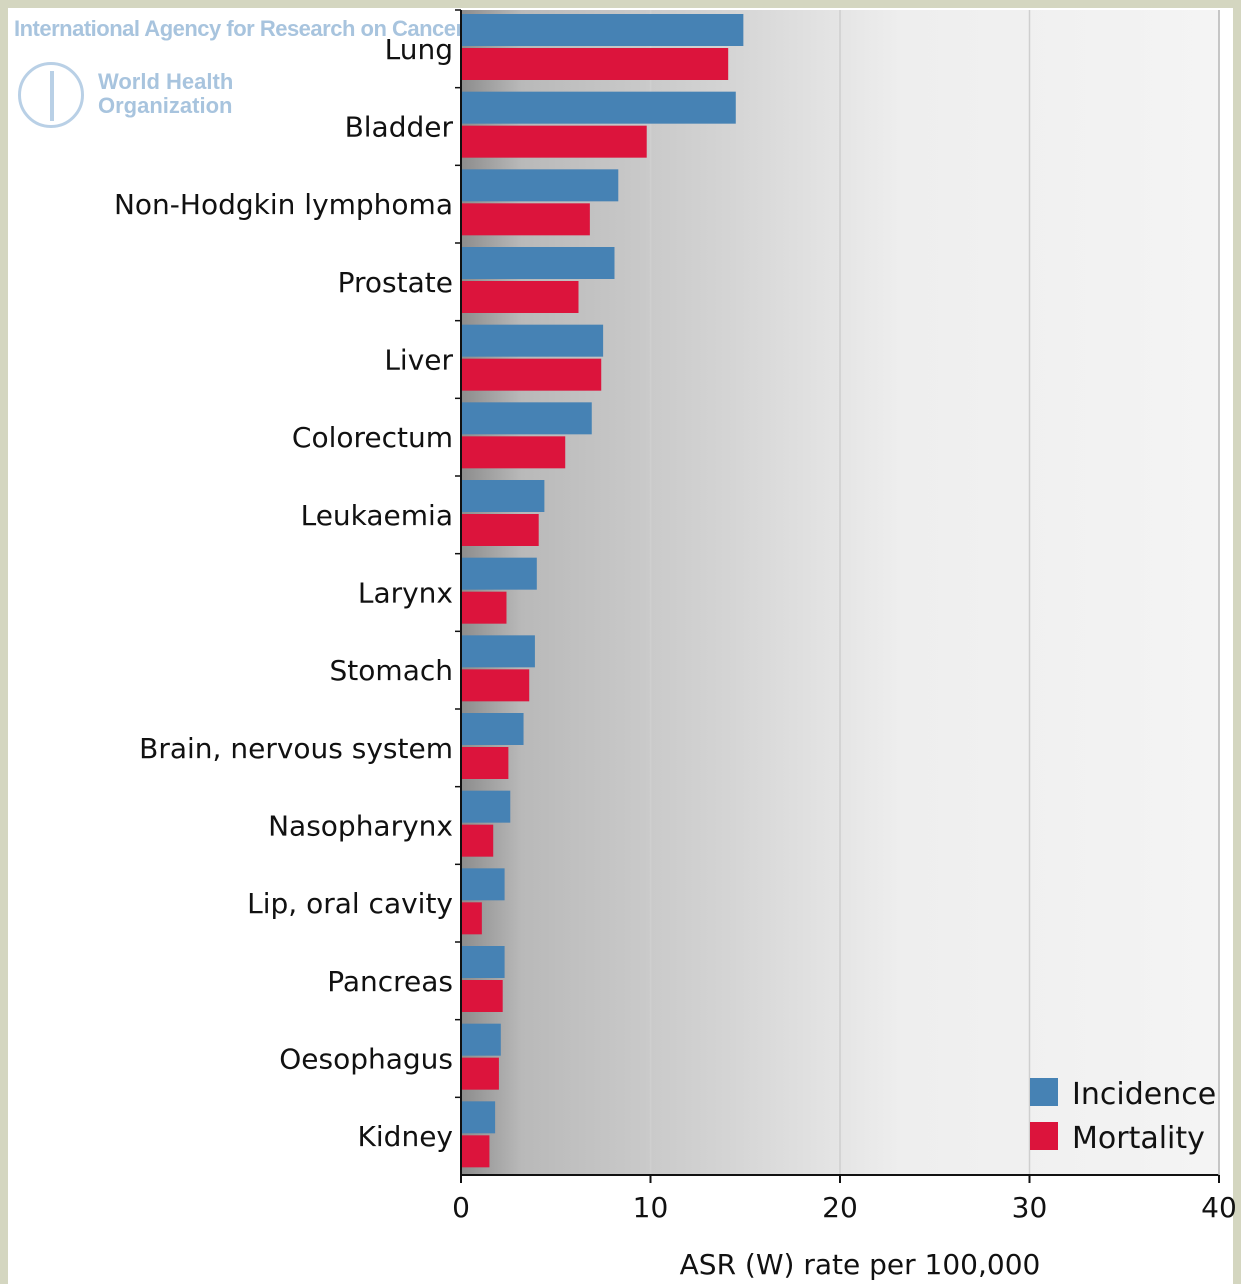  What do you see at coordinates (395, 282) in the screenshot?
I see `category-label: Prostate` at bounding box center [395, 282].